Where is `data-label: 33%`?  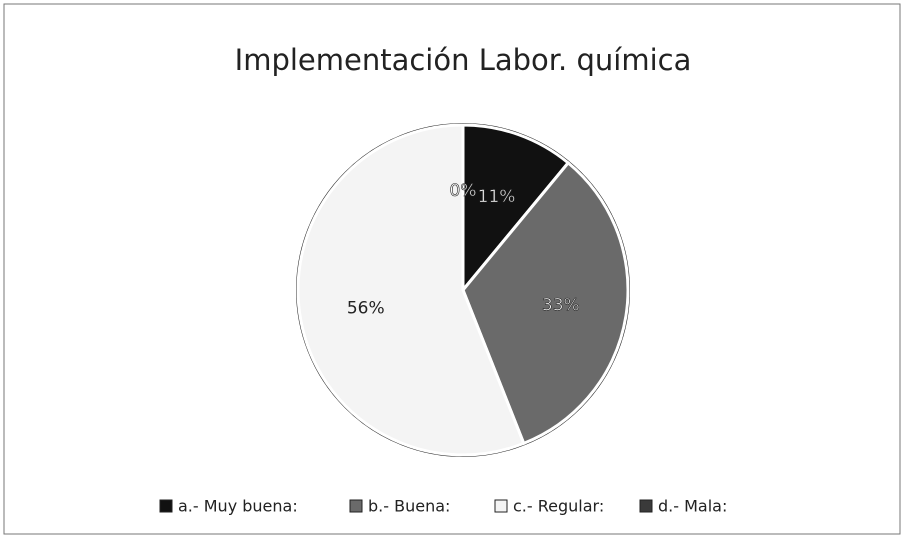
data-label: 33% is located at coordinates (561, 305).